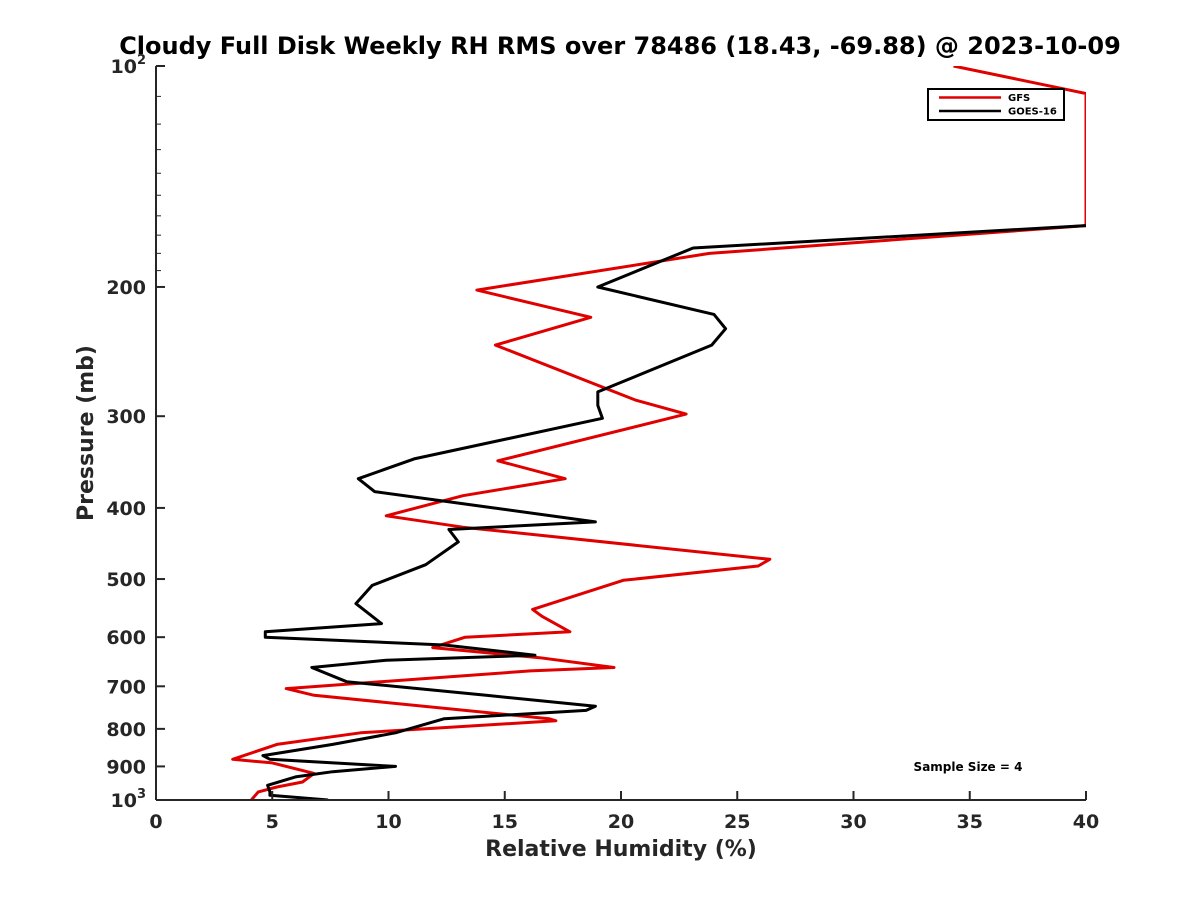  What do you see at coordinates (968, 767) in the screenshot?
I see `sample-size-annotation: Sample Size = 4` at bounding box center [968, 767].